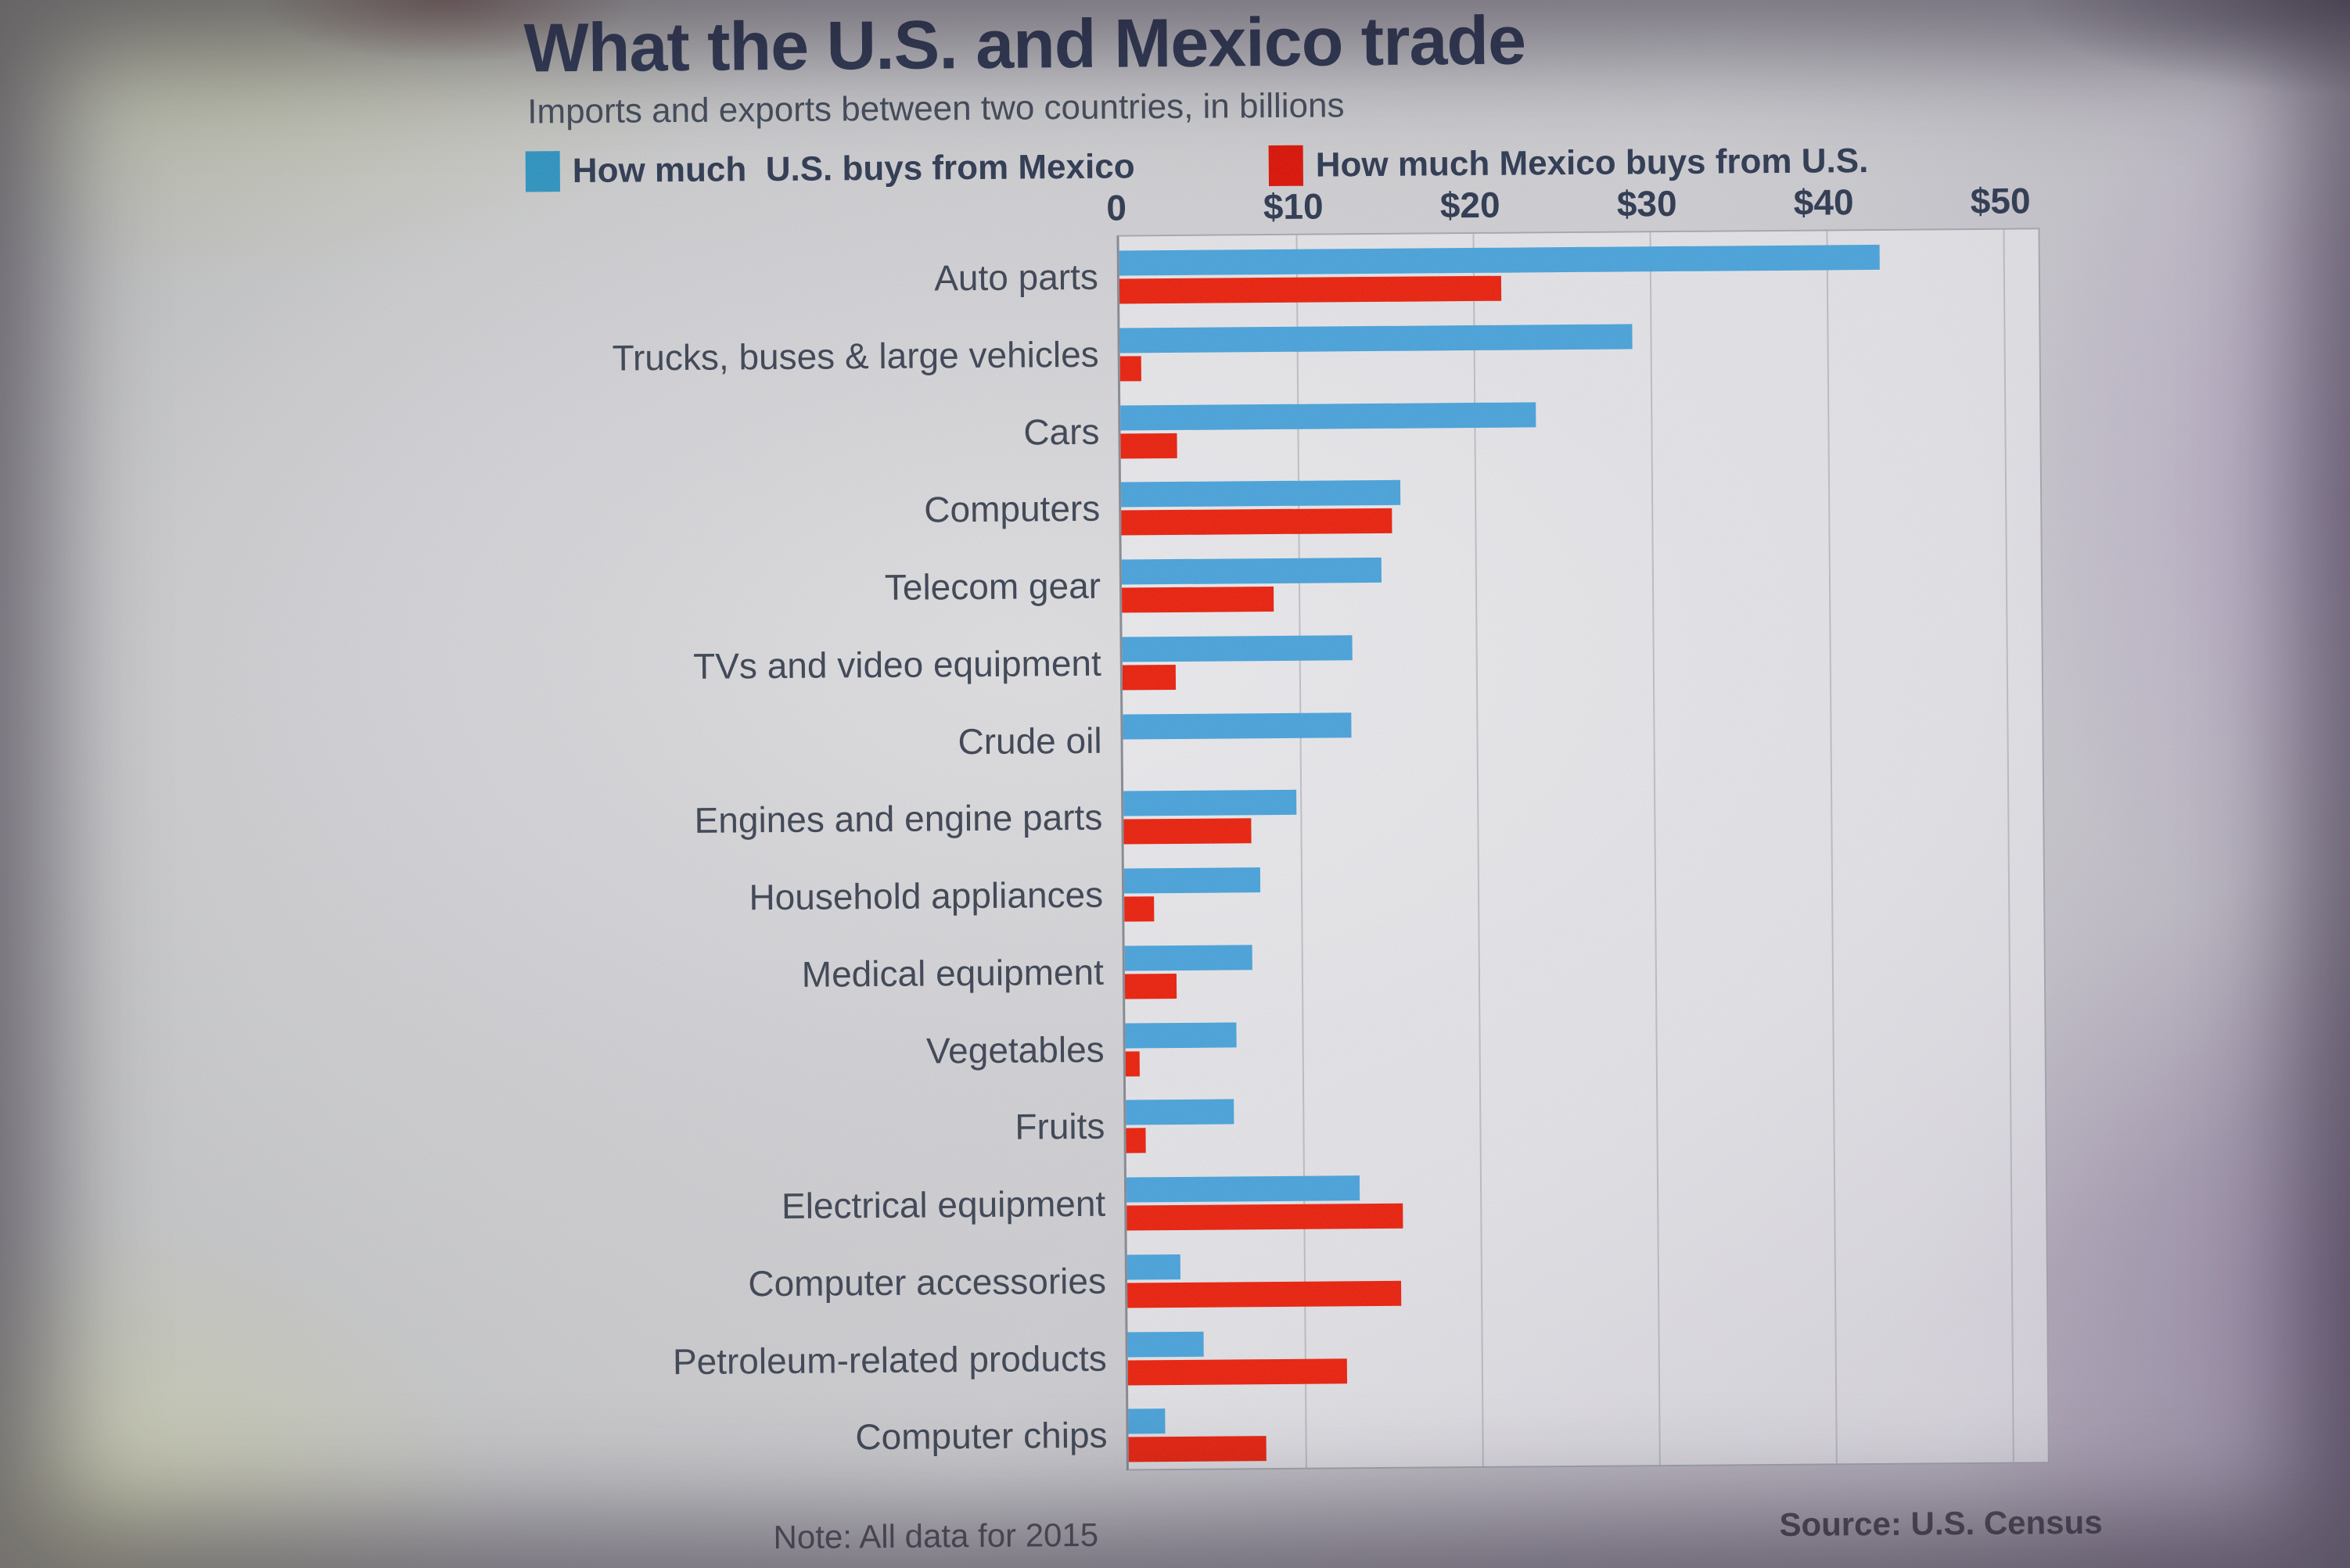 The image size is (2350, 1568). What do you see at coordinates (889, 1359) in the screenshot?
I see `category-label: Petroleum-related products` at bounding box center [889, 1359].